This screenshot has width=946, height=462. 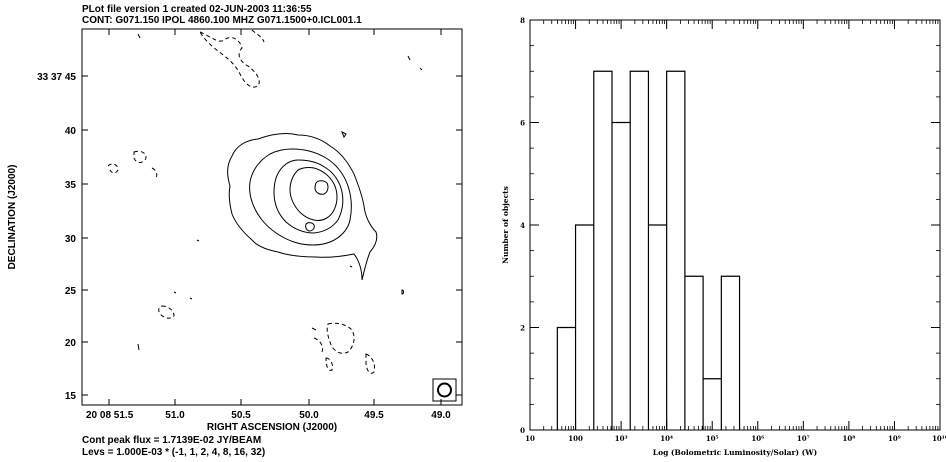 What do you see at coordinates (621, 438) in the screenshot?
I see `histogram-xtick-label: 10³` at bounding box center [621, 438].